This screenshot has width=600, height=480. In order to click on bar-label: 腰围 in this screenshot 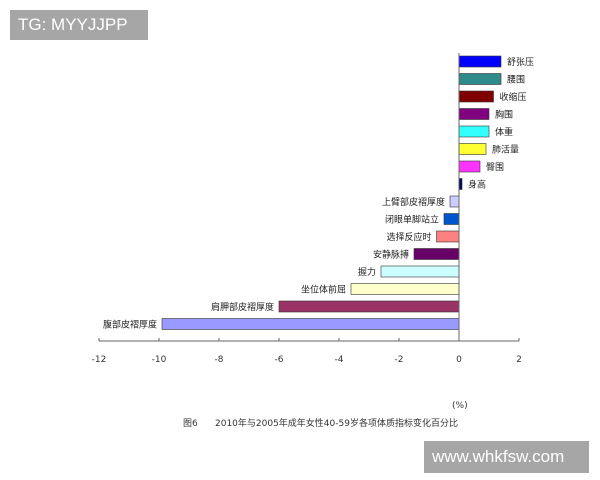, I will do `click(516, 80)`.